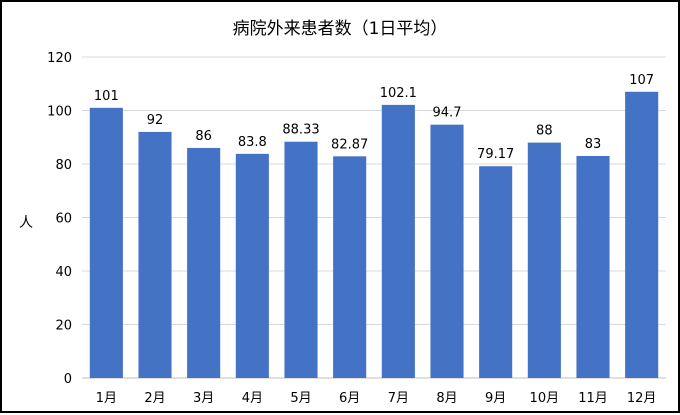  Describe the element at coordinates (63, 219) in the screenshot. I see `y-tick-label: 60` at that location.